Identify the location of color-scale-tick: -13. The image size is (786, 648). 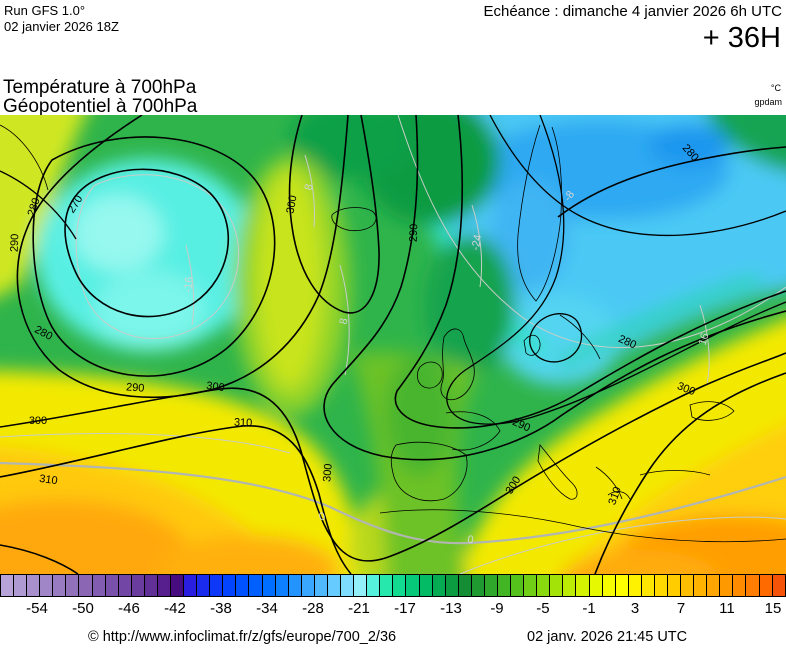
(451, 608).